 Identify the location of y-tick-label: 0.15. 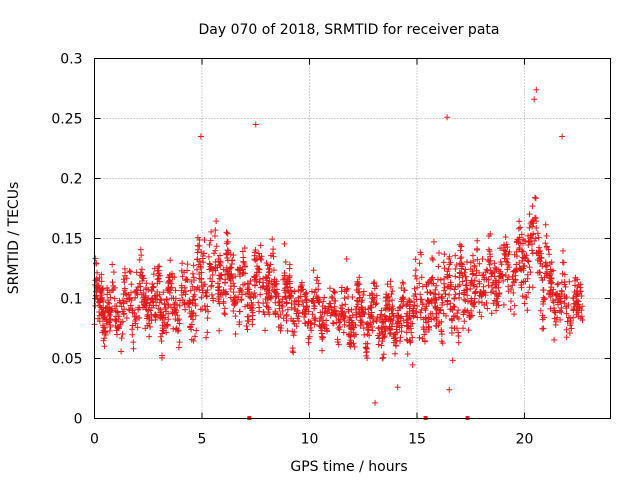
(66, 240).